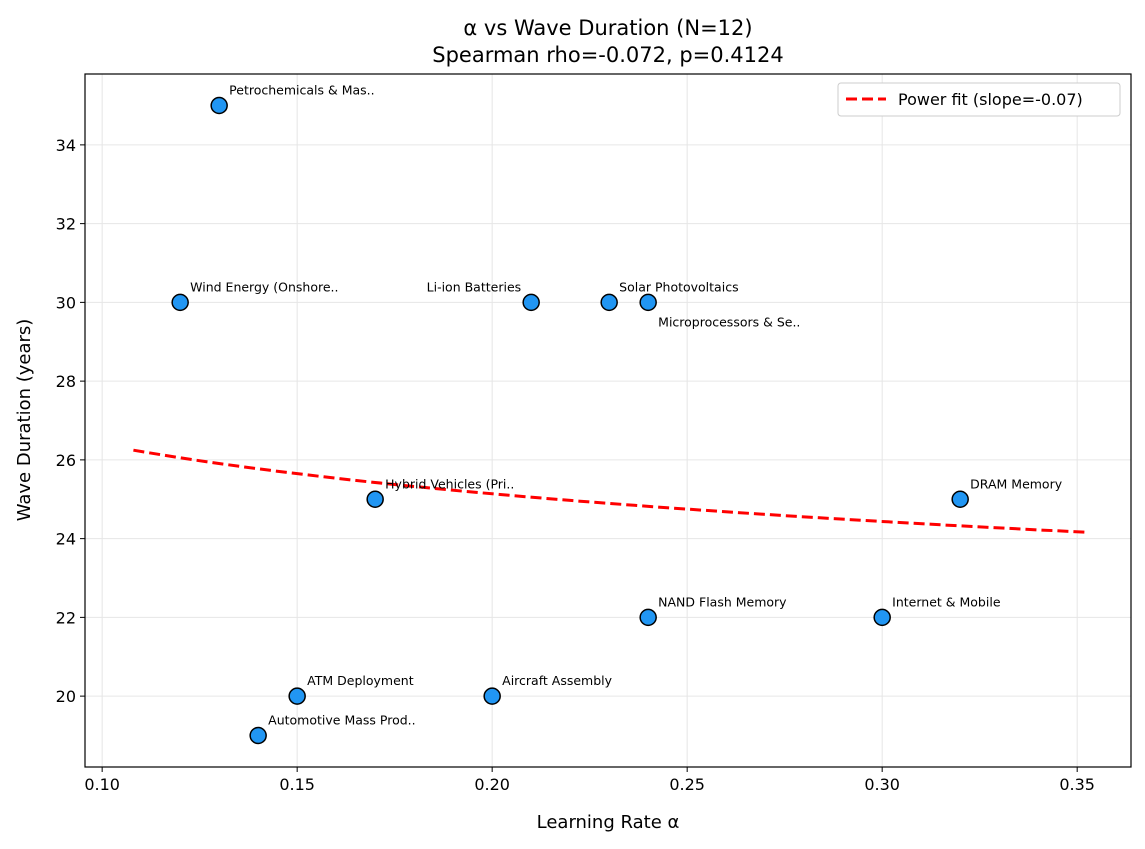 This screenshot has height=849, width=1145. Describe the element at coordinates (607, 28) in the screenshot. I see `chart-title: α vs Wave Duration (N=12)` at that location.